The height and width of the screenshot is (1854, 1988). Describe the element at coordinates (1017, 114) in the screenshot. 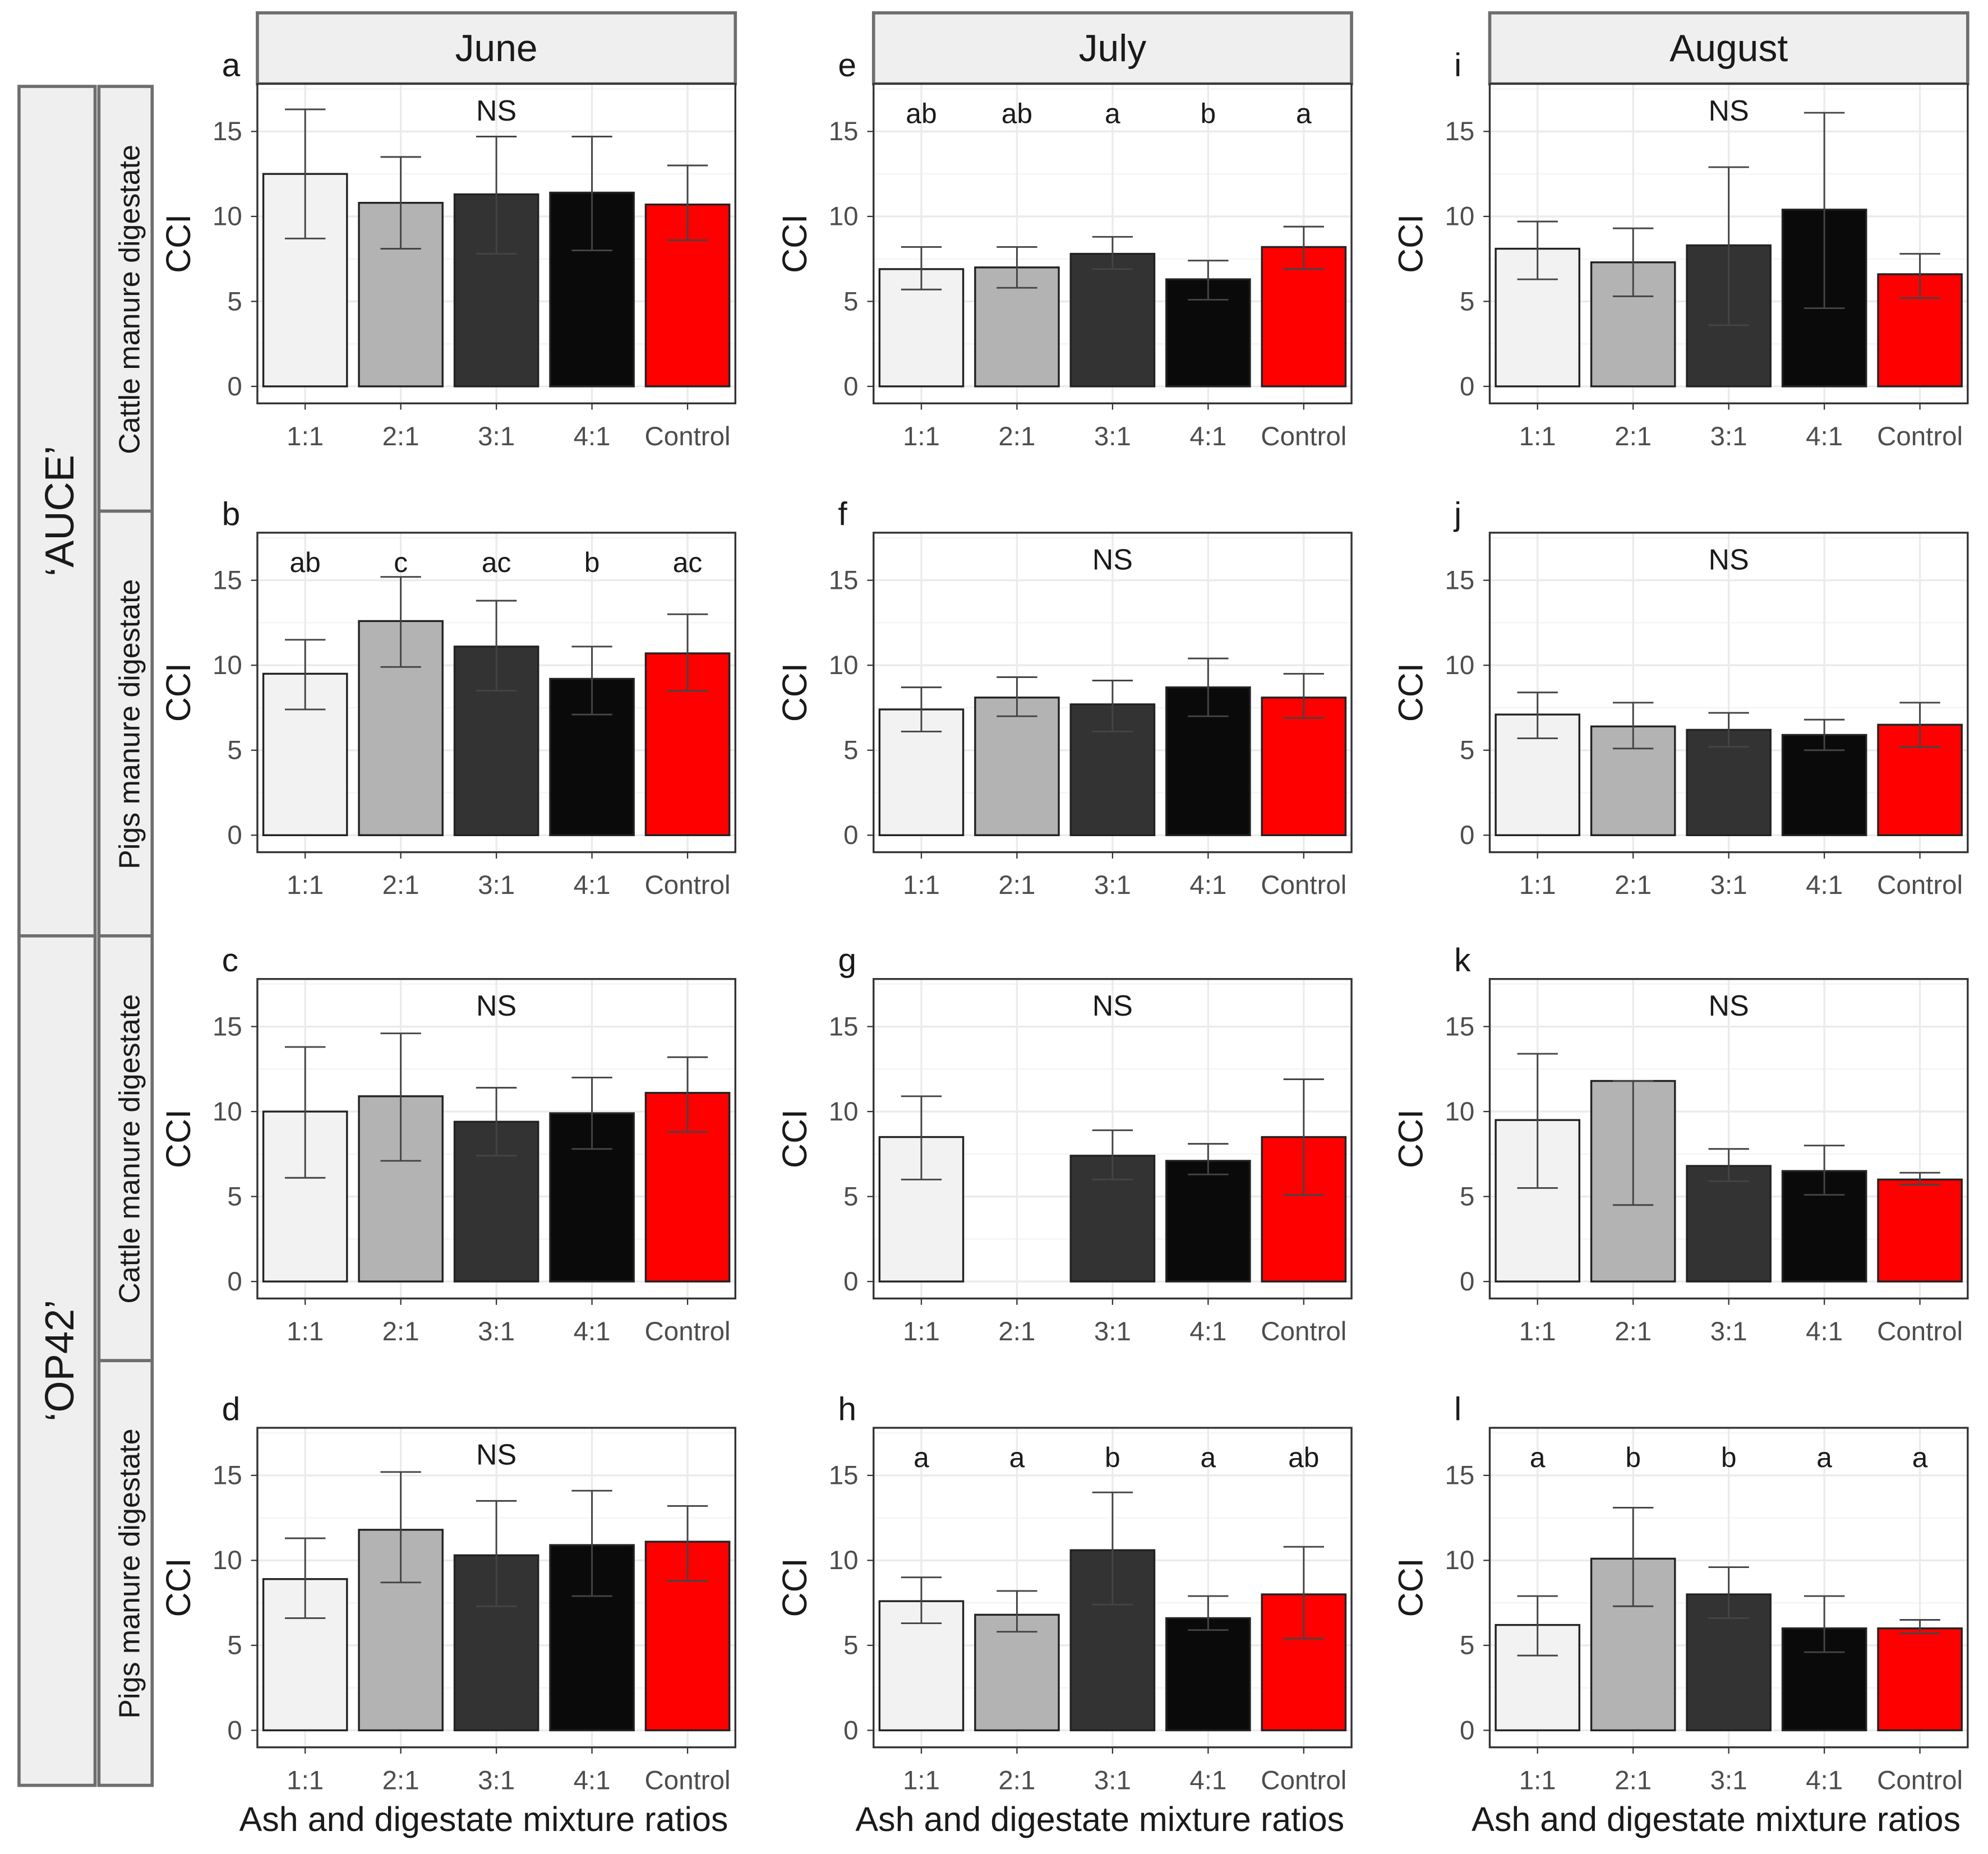

I see `significance-letter: ab` at that location.